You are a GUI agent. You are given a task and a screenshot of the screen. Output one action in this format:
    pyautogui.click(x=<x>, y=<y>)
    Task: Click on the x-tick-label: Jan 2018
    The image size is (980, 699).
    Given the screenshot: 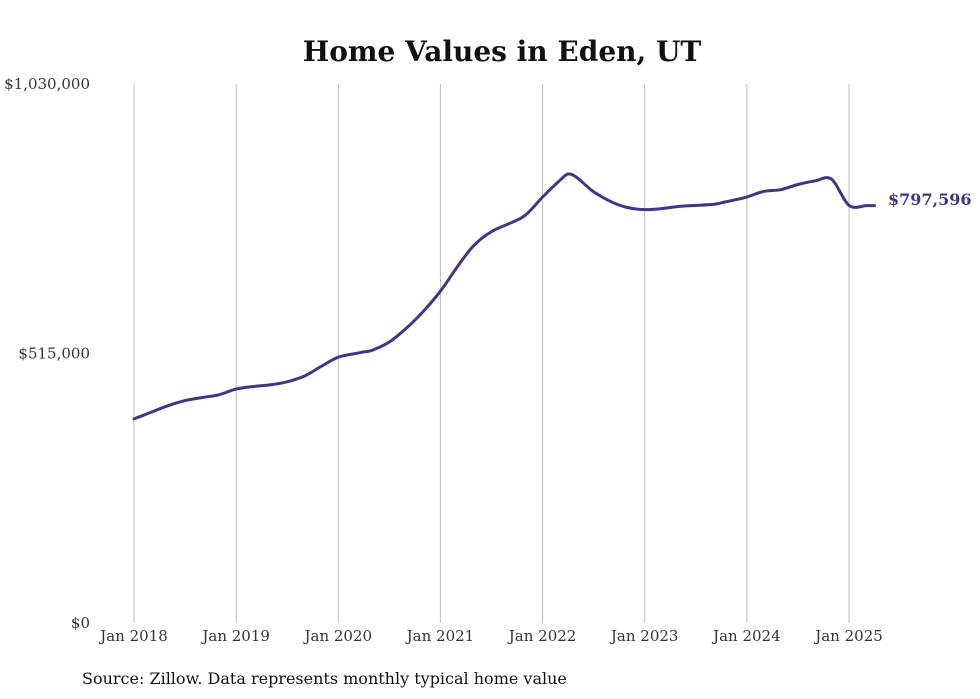 What is the action you would take?
    pyautogui.click(x=133, y=636)
    